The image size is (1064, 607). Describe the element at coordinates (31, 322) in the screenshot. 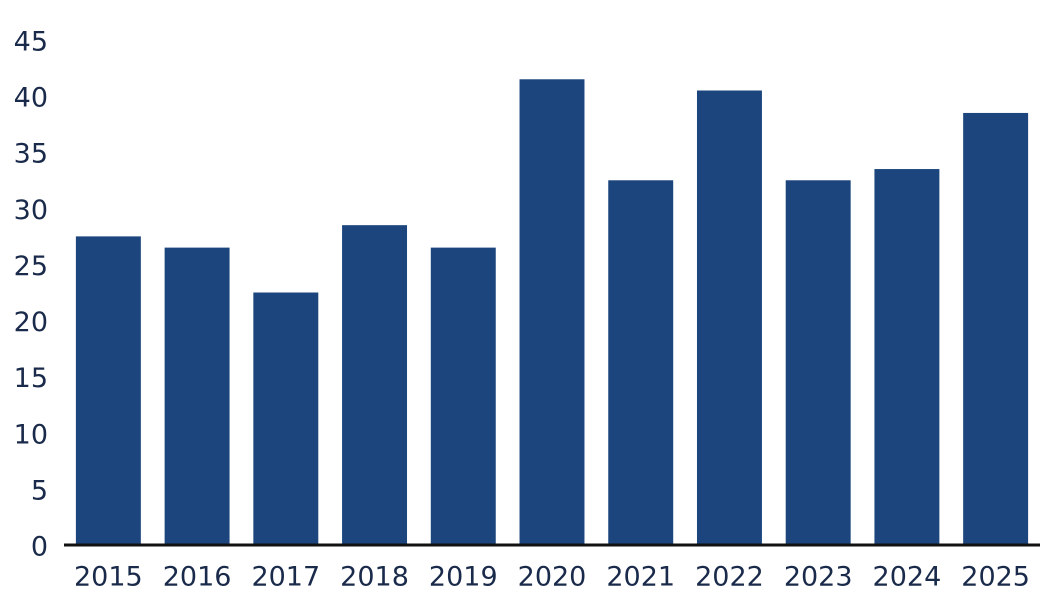

I see `y-tick-label: 20` at that location.